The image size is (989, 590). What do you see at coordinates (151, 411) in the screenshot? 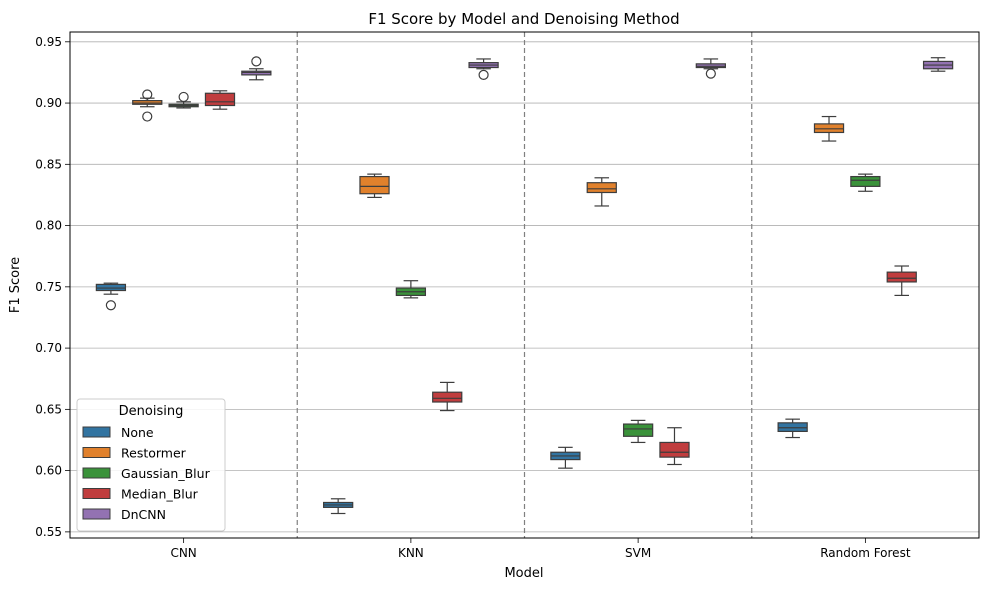
I see `legend-title: Denoising` at bounding box center [151, 411].